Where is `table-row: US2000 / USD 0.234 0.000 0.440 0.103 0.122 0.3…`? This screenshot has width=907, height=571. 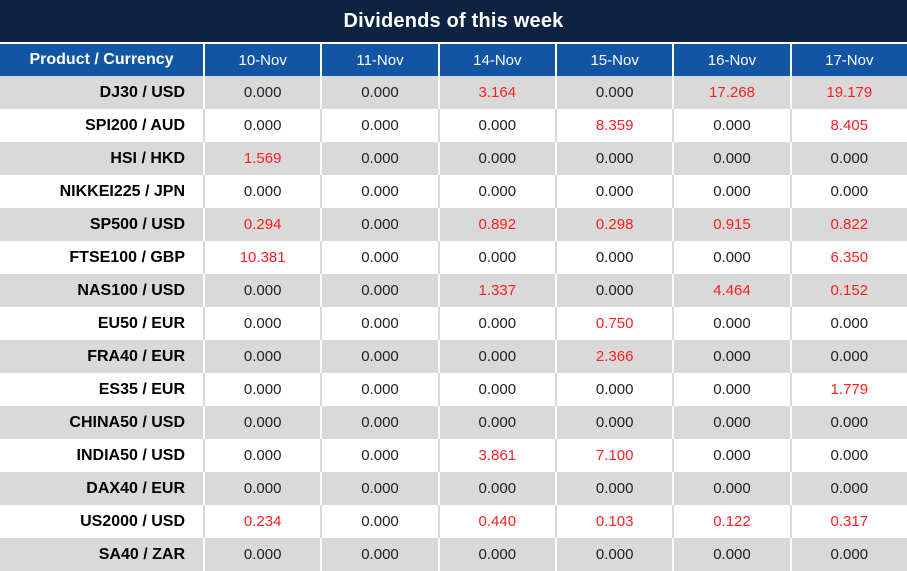 table-row: US2000 / USD 0.234 0.000 0.440 0.103 0.122 0.3… is located at coordinates (453, 521).